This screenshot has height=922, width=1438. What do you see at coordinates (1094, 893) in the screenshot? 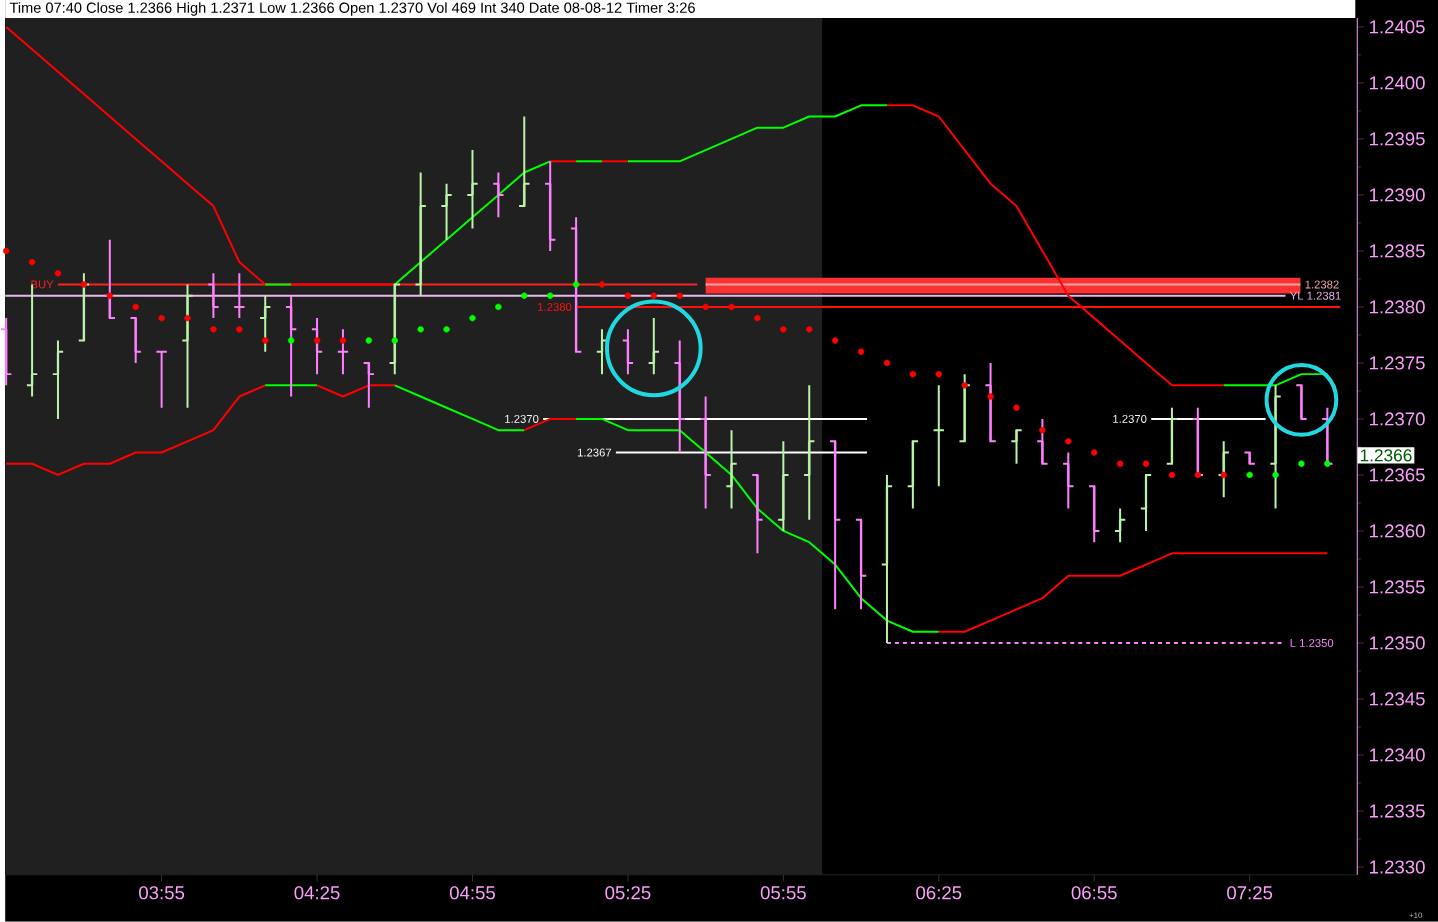
I see `x-tick-label: 06:55` at bounding box center [1094, 893].